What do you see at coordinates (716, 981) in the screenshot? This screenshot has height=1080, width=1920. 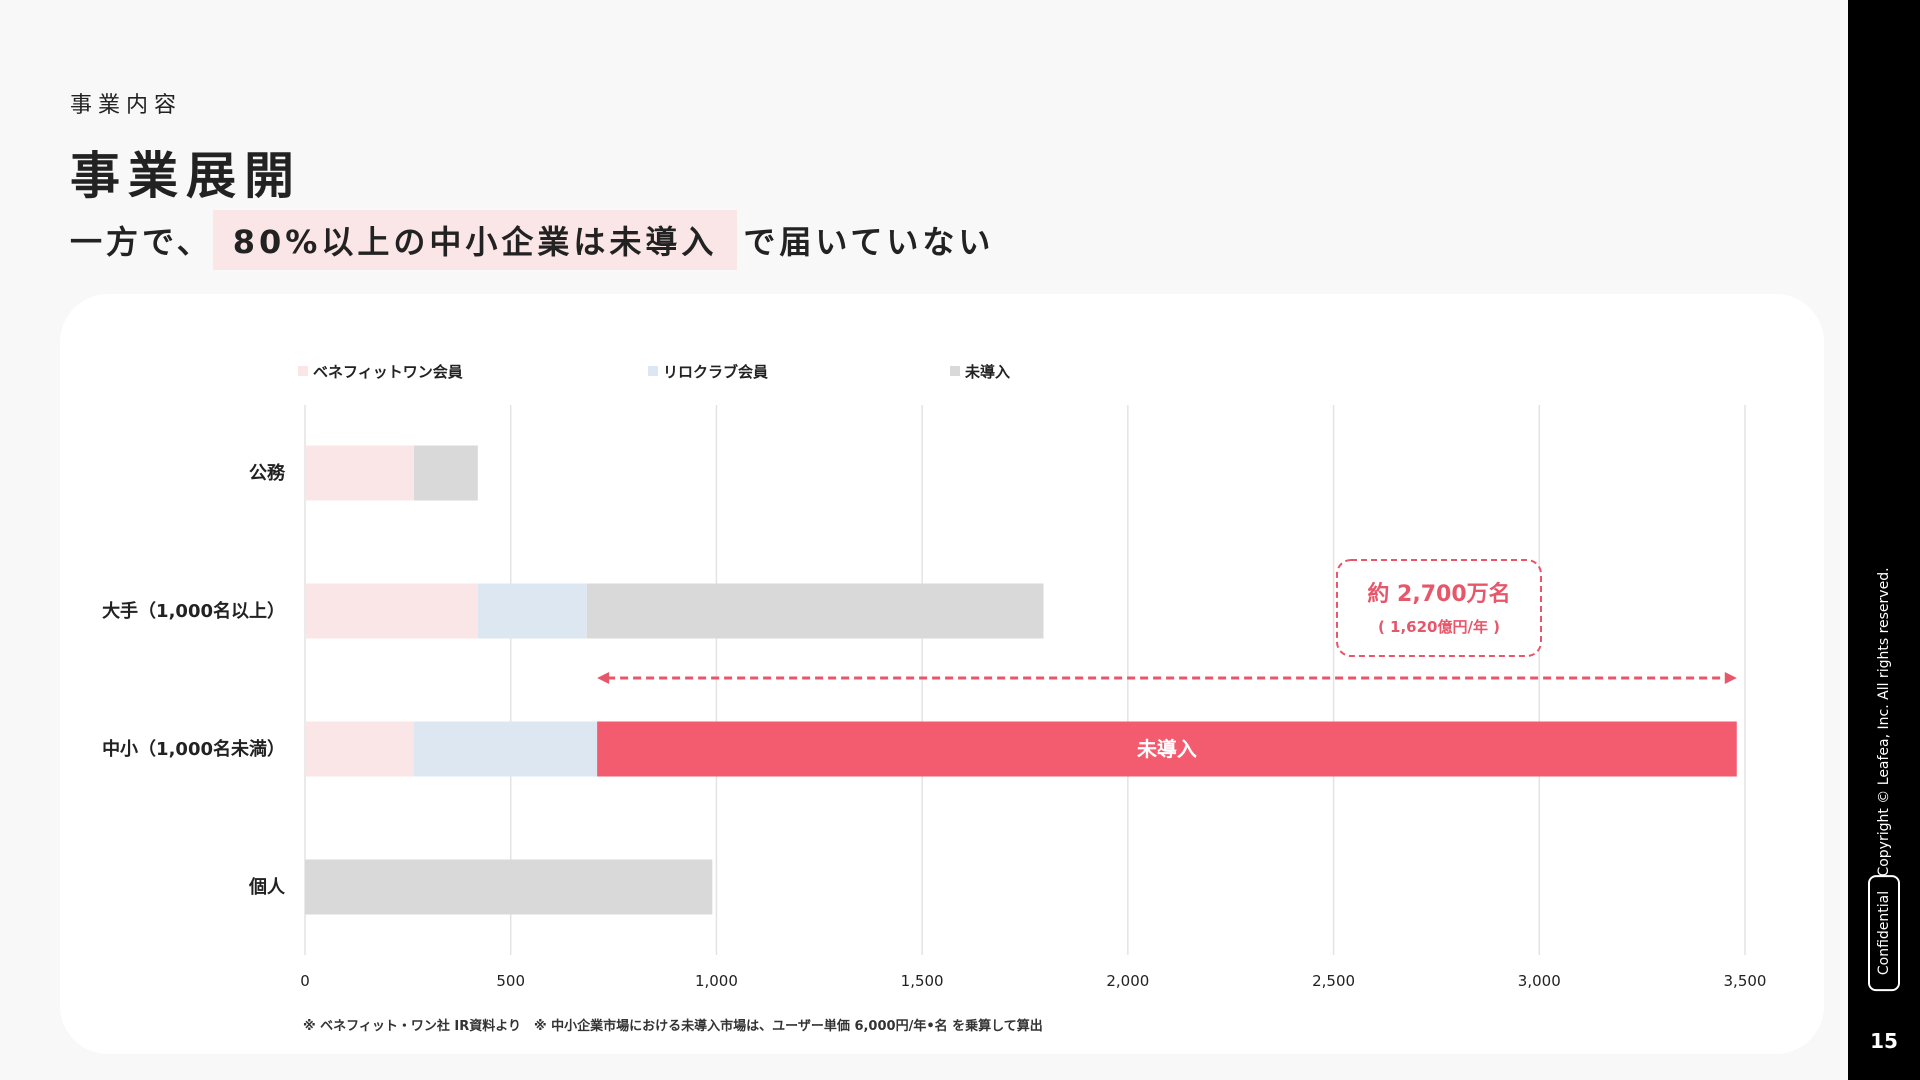 I see `x-tick-label: 1,000` at bounding box center [716, 981].